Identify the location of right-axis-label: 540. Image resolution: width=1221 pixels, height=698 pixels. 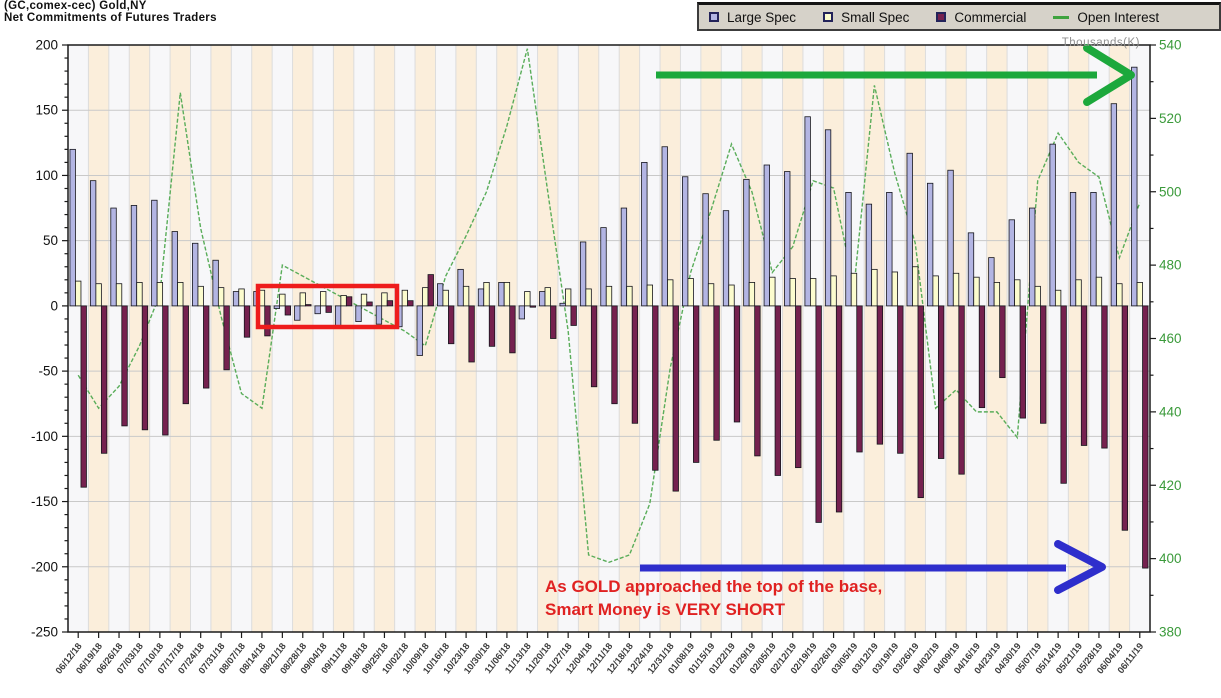
(1170, 45).